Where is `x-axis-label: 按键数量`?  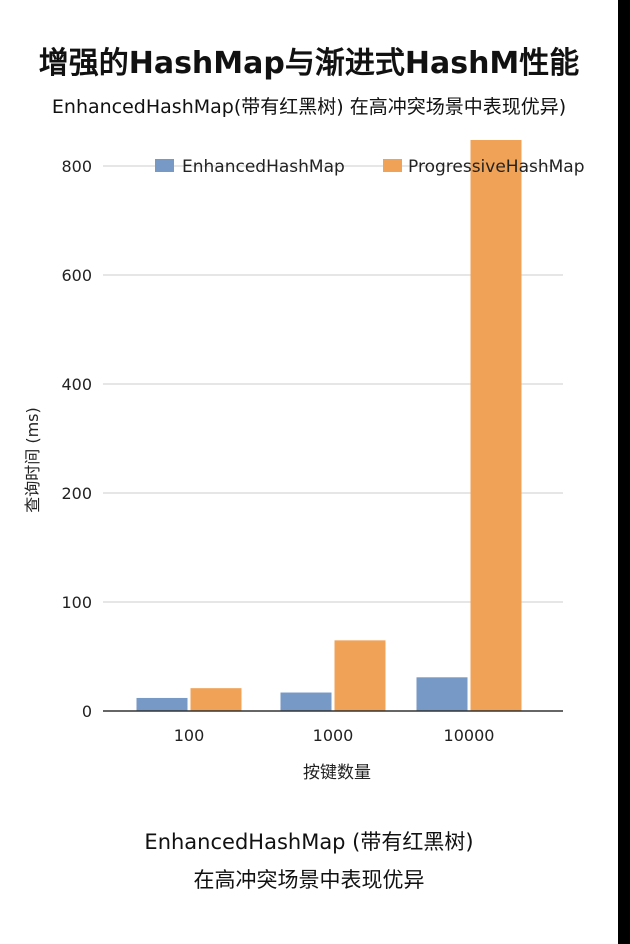 x-axis-label: 按键数量 is located at coordinates (337, 773).